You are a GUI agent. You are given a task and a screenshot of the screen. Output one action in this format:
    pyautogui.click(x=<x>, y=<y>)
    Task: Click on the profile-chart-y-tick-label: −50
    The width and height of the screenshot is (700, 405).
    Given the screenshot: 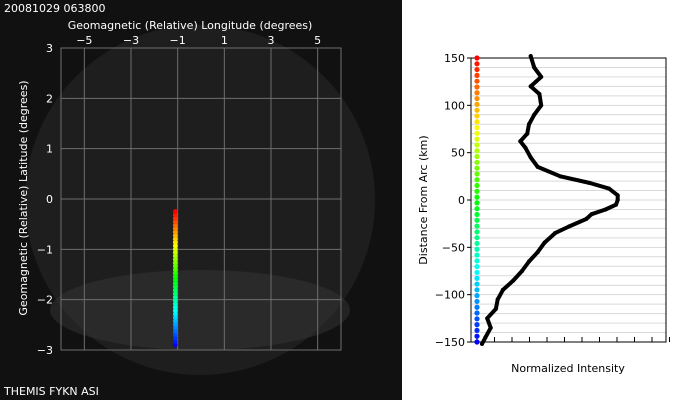 What is the action you would take?
    pyautogui.click(x=453, y=247)
    